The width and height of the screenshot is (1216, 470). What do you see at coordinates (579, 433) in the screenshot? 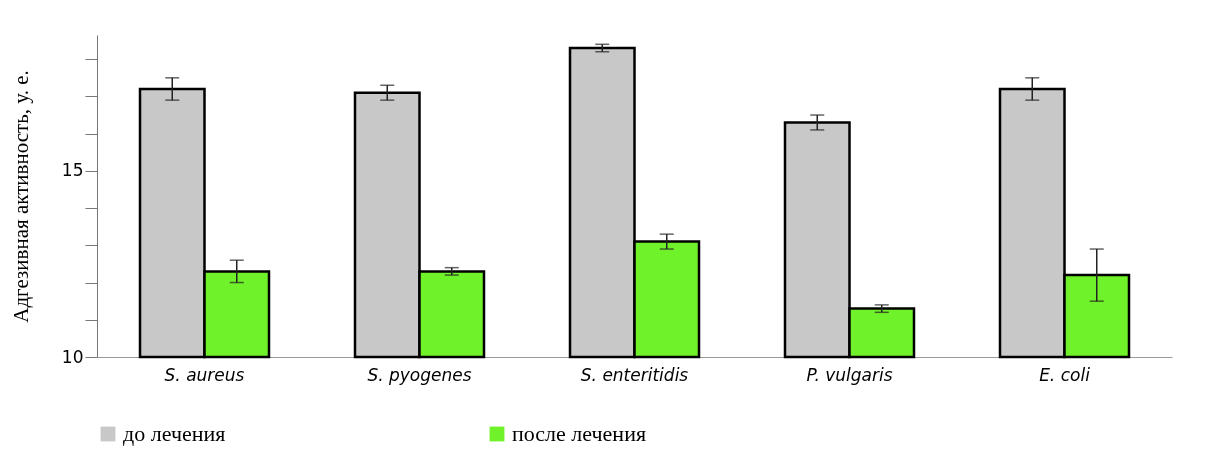
I see `legend-label: после лечения` at bounding box center [579, 433].